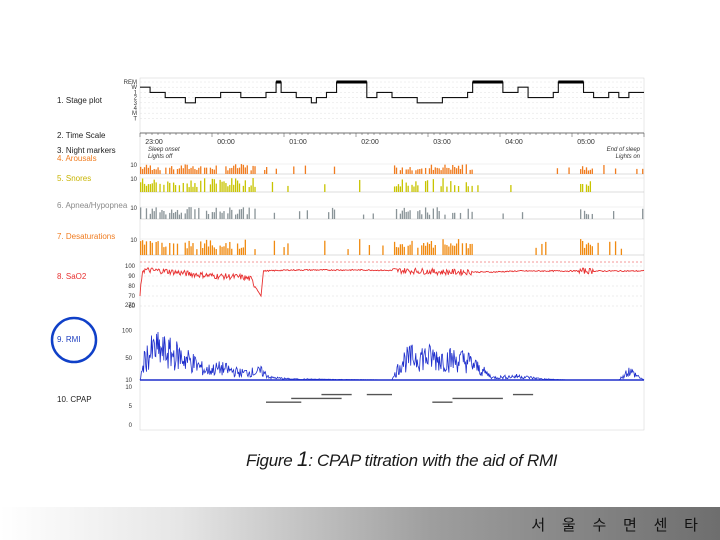 This screenshot has width=720, height=540. What do you see at coordinates (130, 267) in the screenshot?
I see `sao2-tick-100: 100` at bounding box center [130, 267].